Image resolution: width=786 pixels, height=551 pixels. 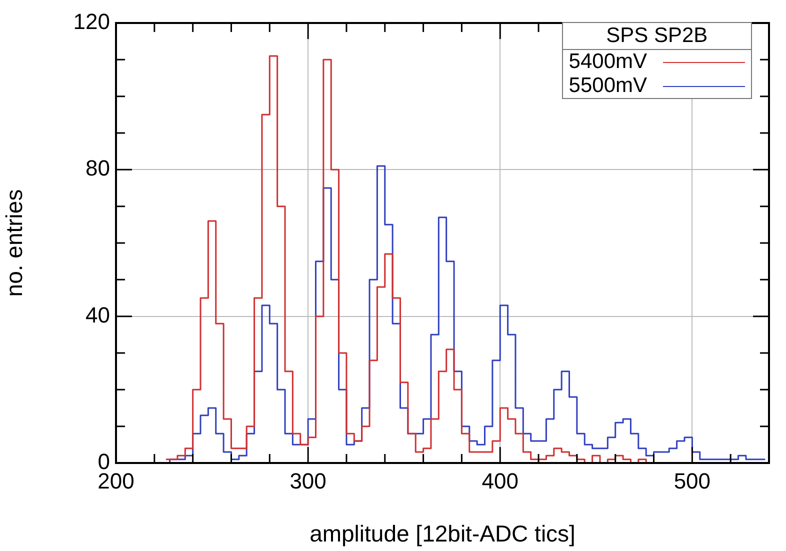 I want to click on y-tick-label: 80, so click(x=98, y=168).